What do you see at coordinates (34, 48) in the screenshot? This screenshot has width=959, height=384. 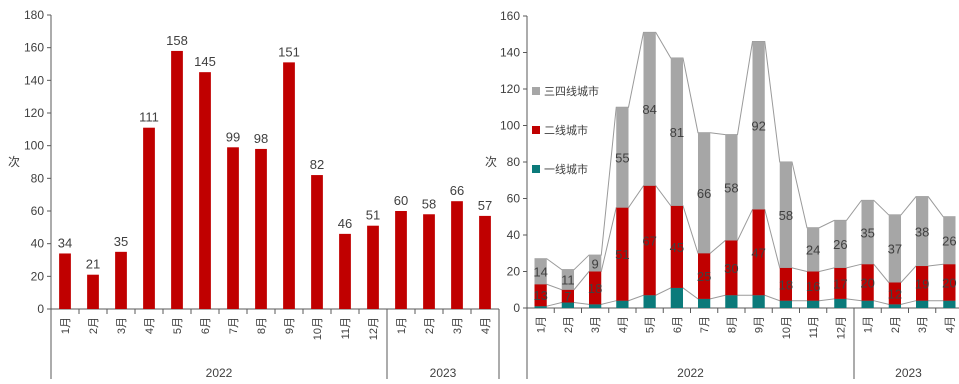 I see `y-tick-label: 160` at bounding box center [34, 48].